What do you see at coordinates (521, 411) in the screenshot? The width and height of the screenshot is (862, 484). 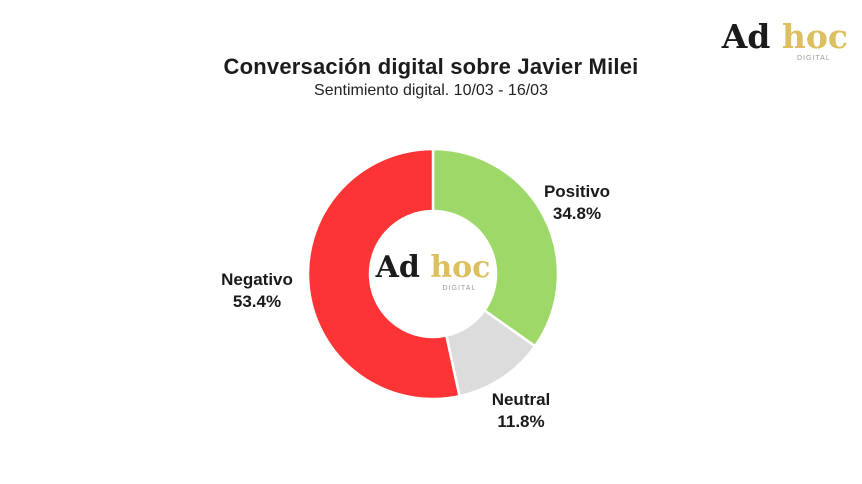 I see `segment-label-neutral: Neutral 11.8%` at bounding box center [521, 411].